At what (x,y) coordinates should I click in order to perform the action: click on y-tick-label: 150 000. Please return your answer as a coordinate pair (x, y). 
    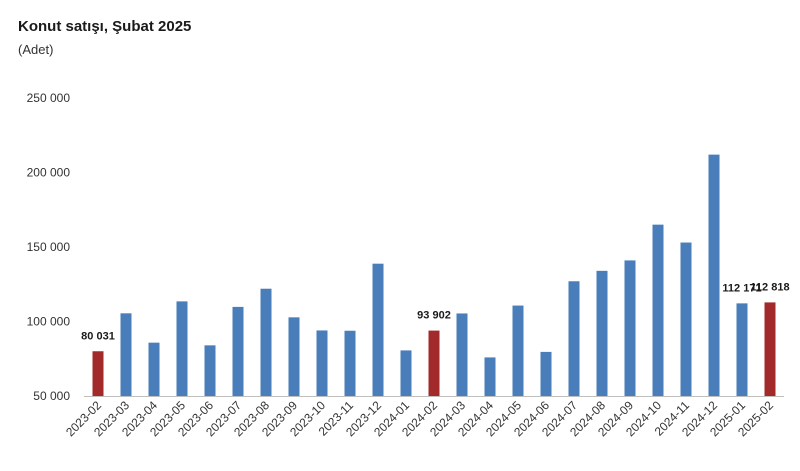
    Looking at the image, I should click on (49, 247).